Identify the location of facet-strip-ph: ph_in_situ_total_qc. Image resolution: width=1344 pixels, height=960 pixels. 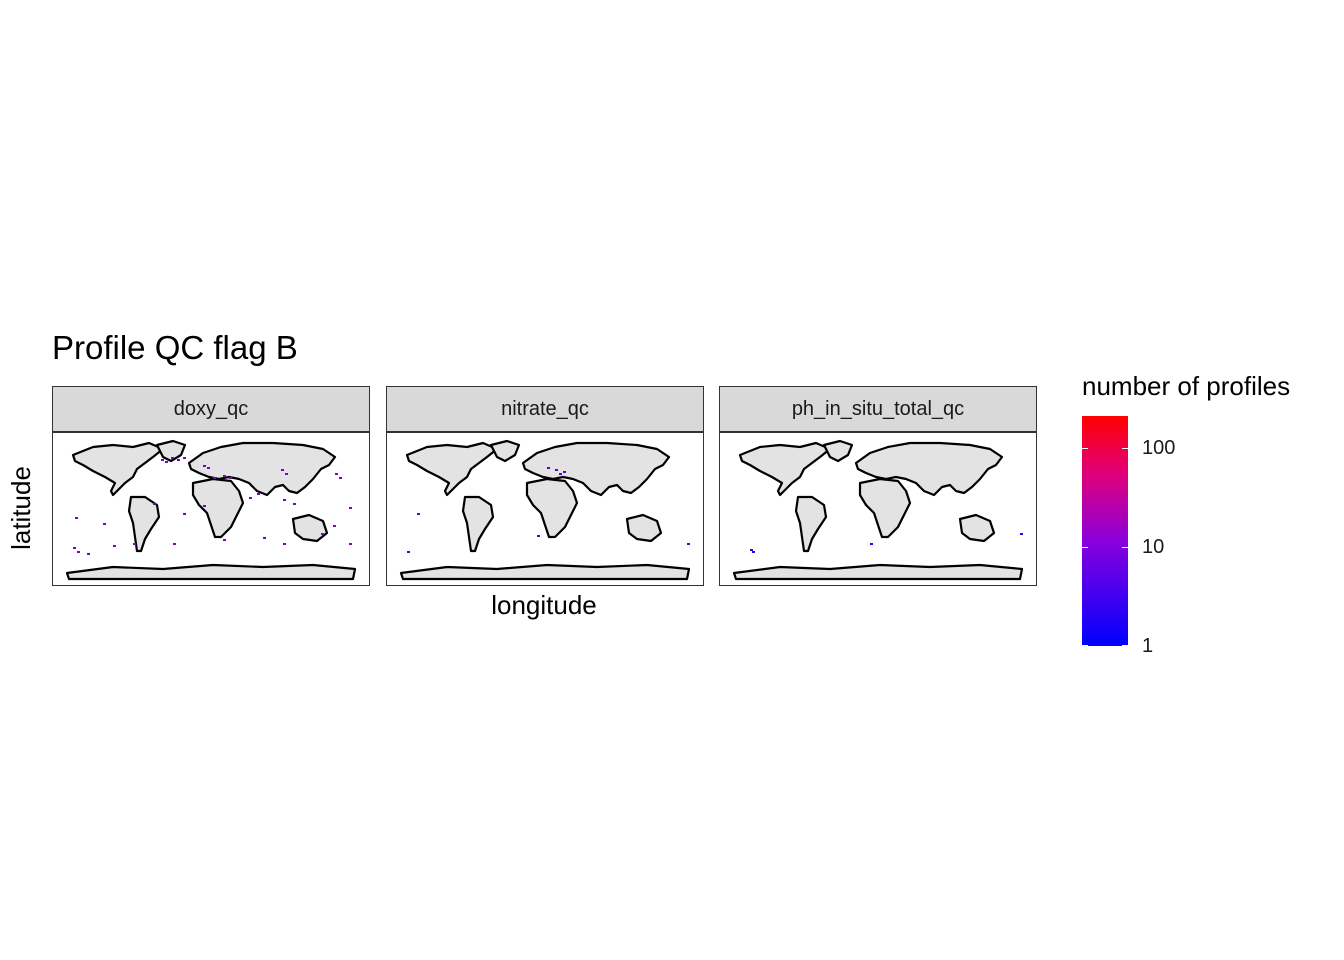
(878, 409).